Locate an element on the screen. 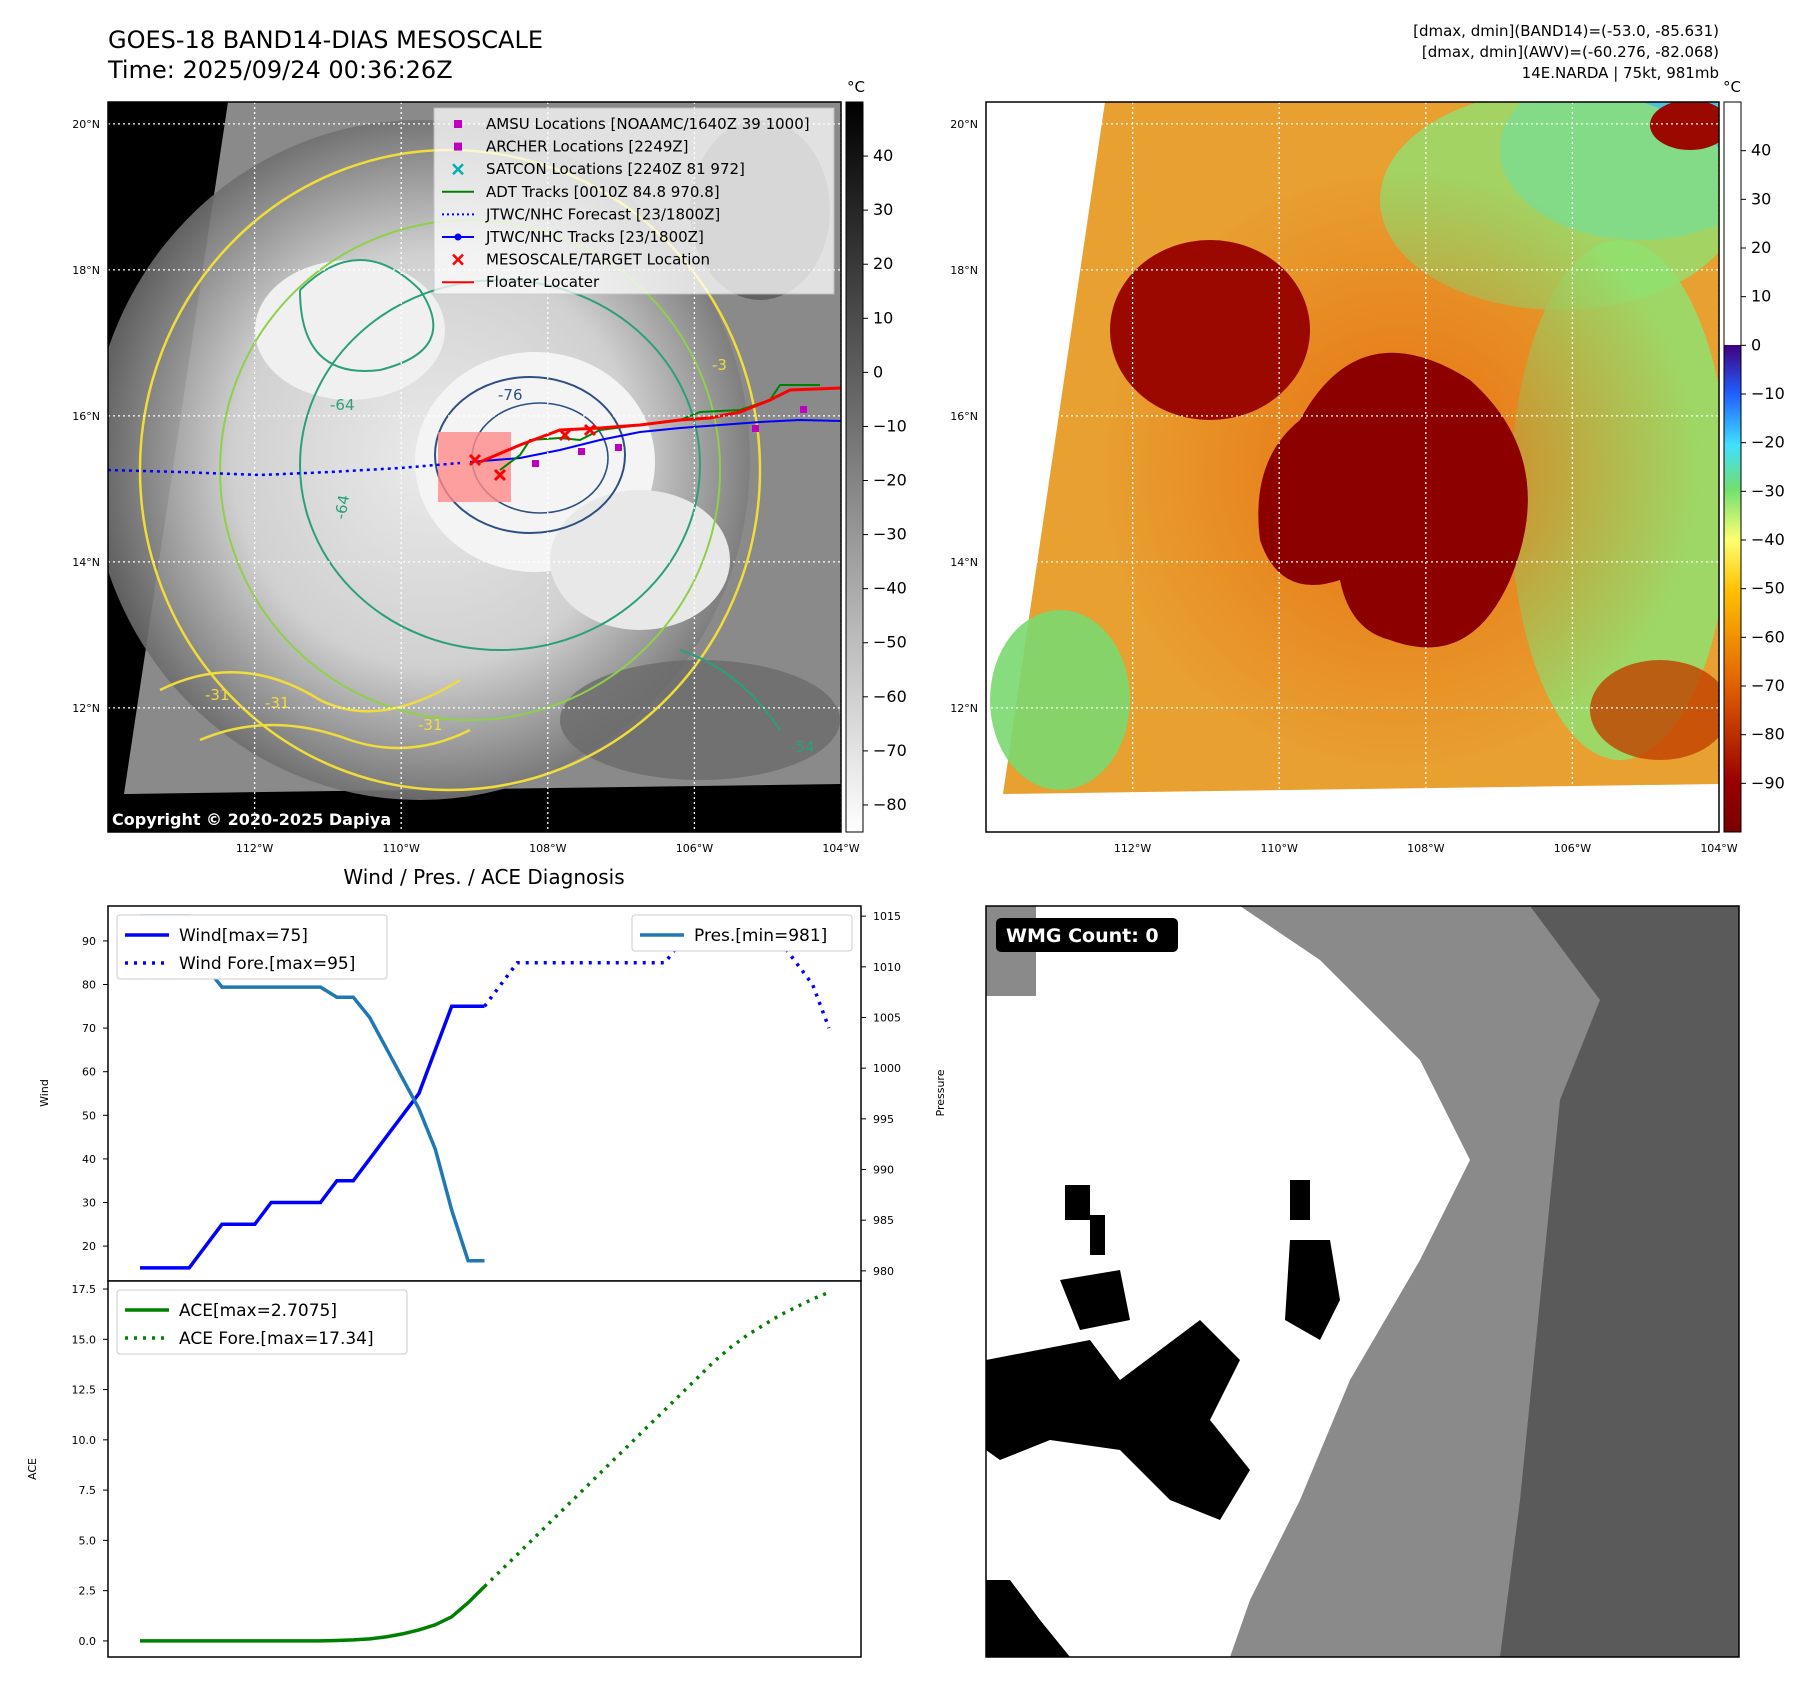 The width and height of the screenshot is (1801, 1690). y-tick-label: 5.0 is located at coordinates (88, 1540).